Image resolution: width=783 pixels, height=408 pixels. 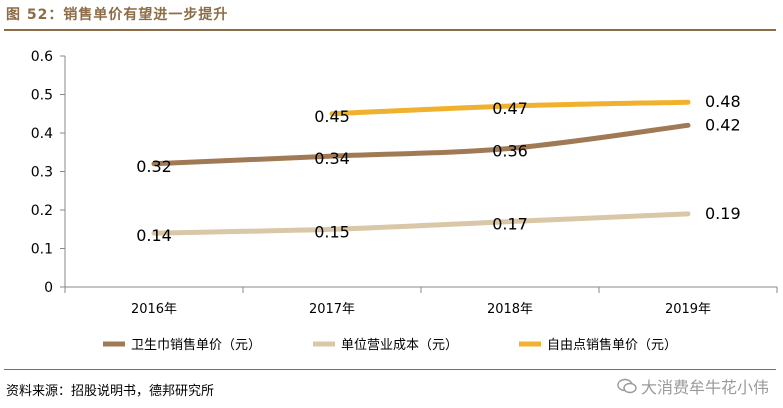 What do you see at coordinates (399, 345) in the screenshot?
I see `legend-label: 单位营业成本（元）` at bounding box center [399, 345].